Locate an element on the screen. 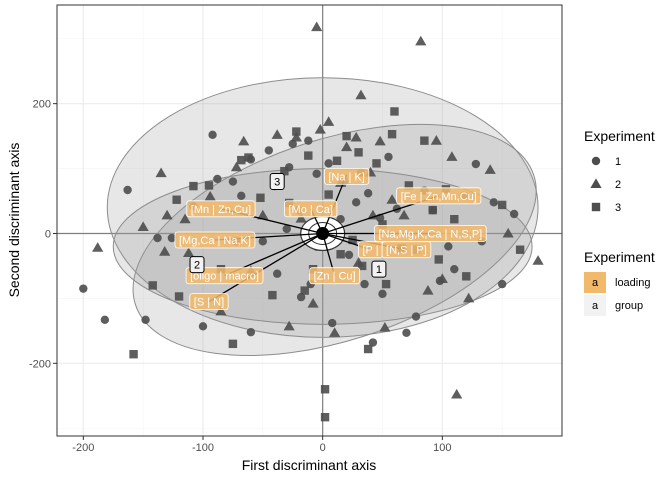 This screenshot has width=672, height=480. loading-label: [N,S | P] is located at coordinates (406, 250).